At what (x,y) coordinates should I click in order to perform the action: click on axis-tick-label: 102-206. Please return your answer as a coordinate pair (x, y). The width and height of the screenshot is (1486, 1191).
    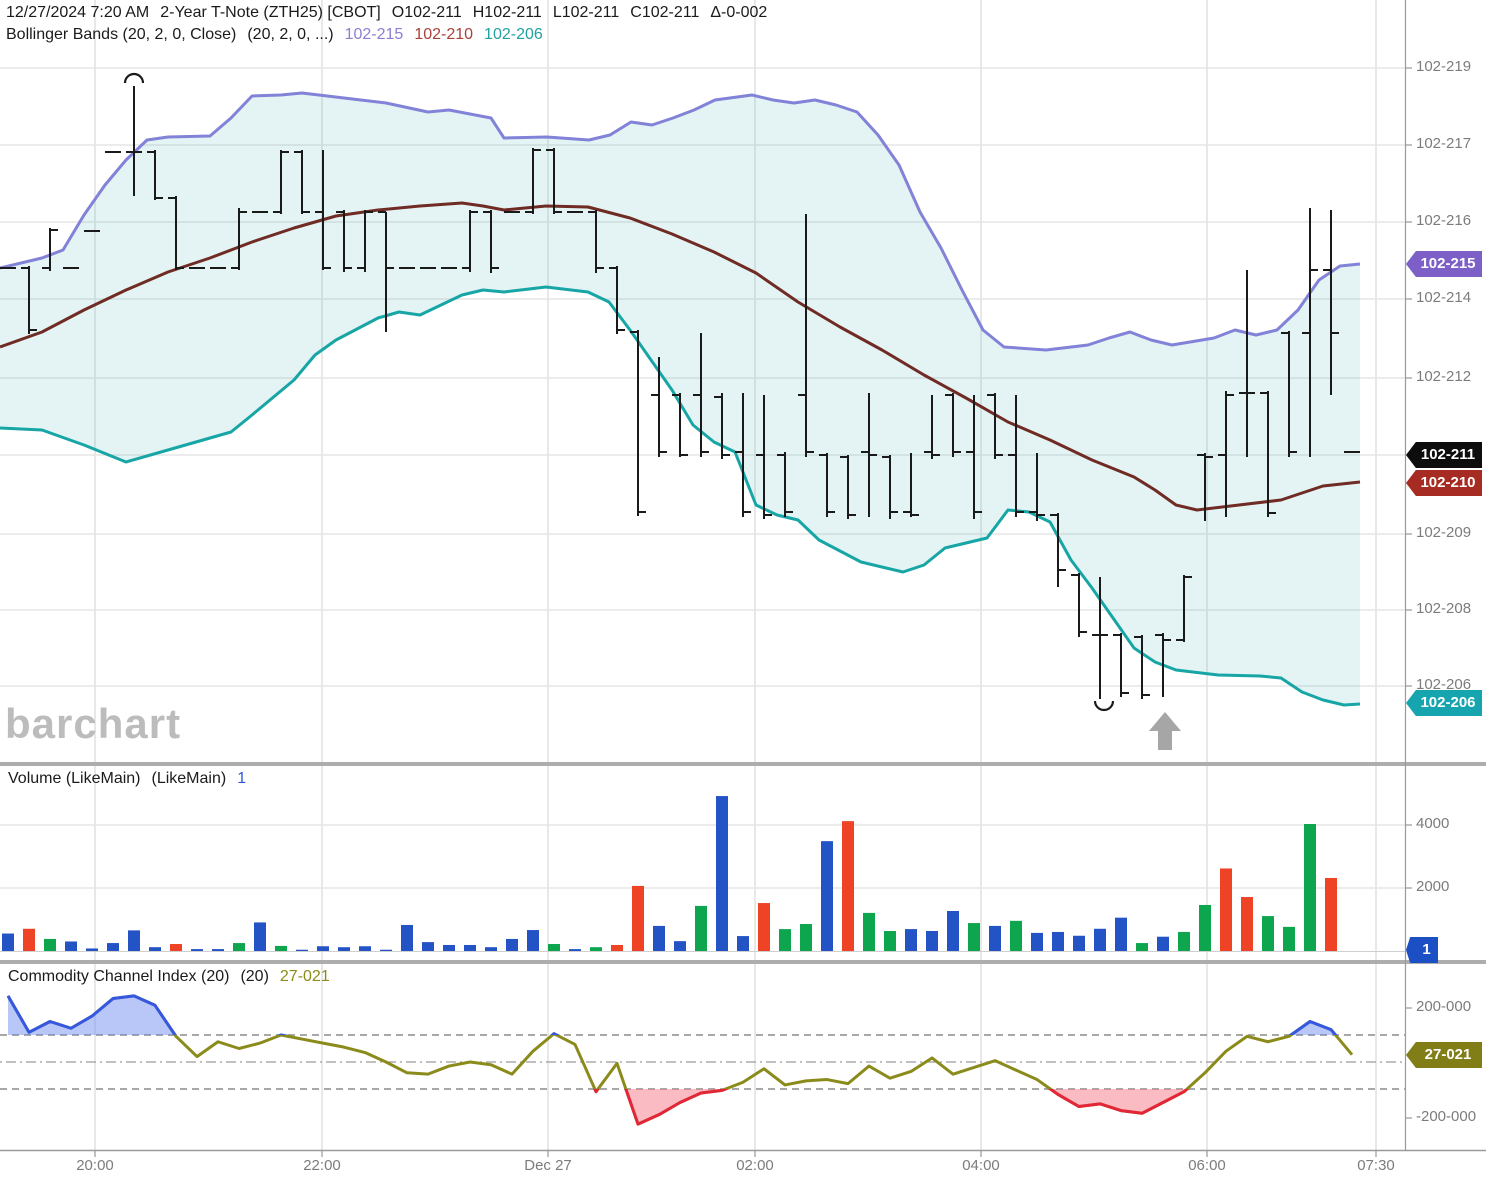
    Looking at the image, I should click on (1444, 684).